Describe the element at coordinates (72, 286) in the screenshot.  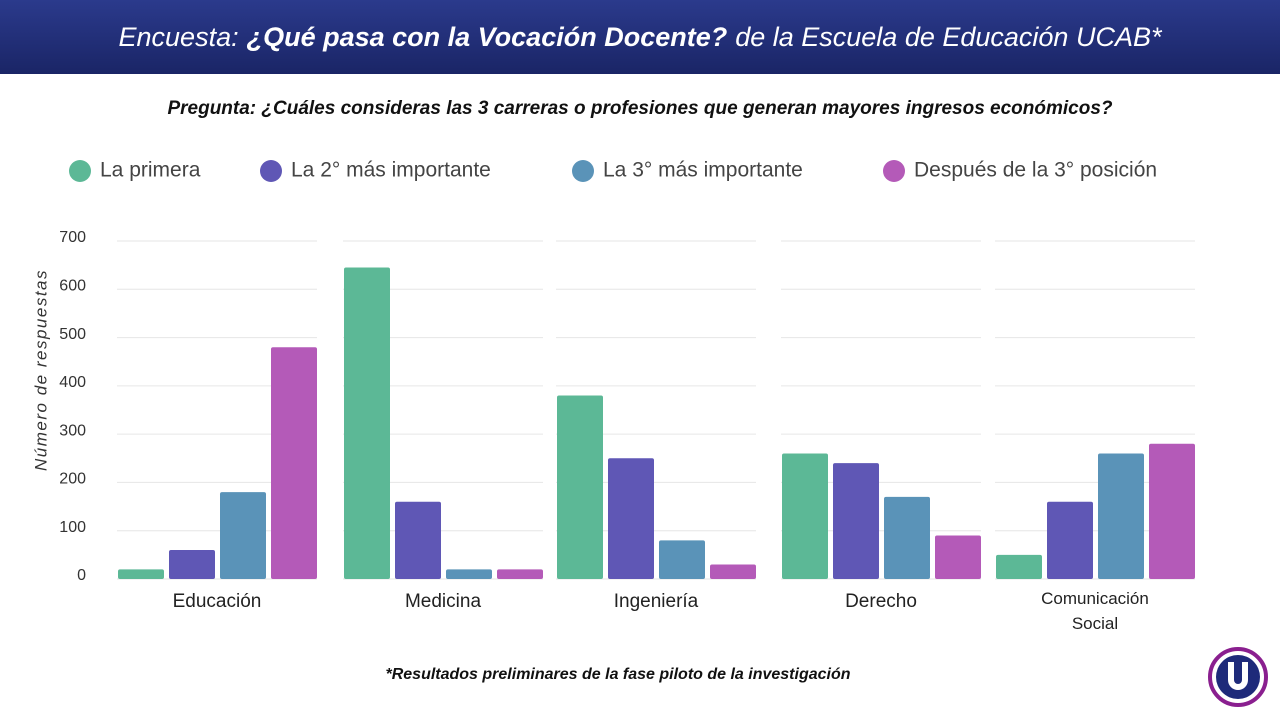
I see `y-tick-label: 600` at that location.